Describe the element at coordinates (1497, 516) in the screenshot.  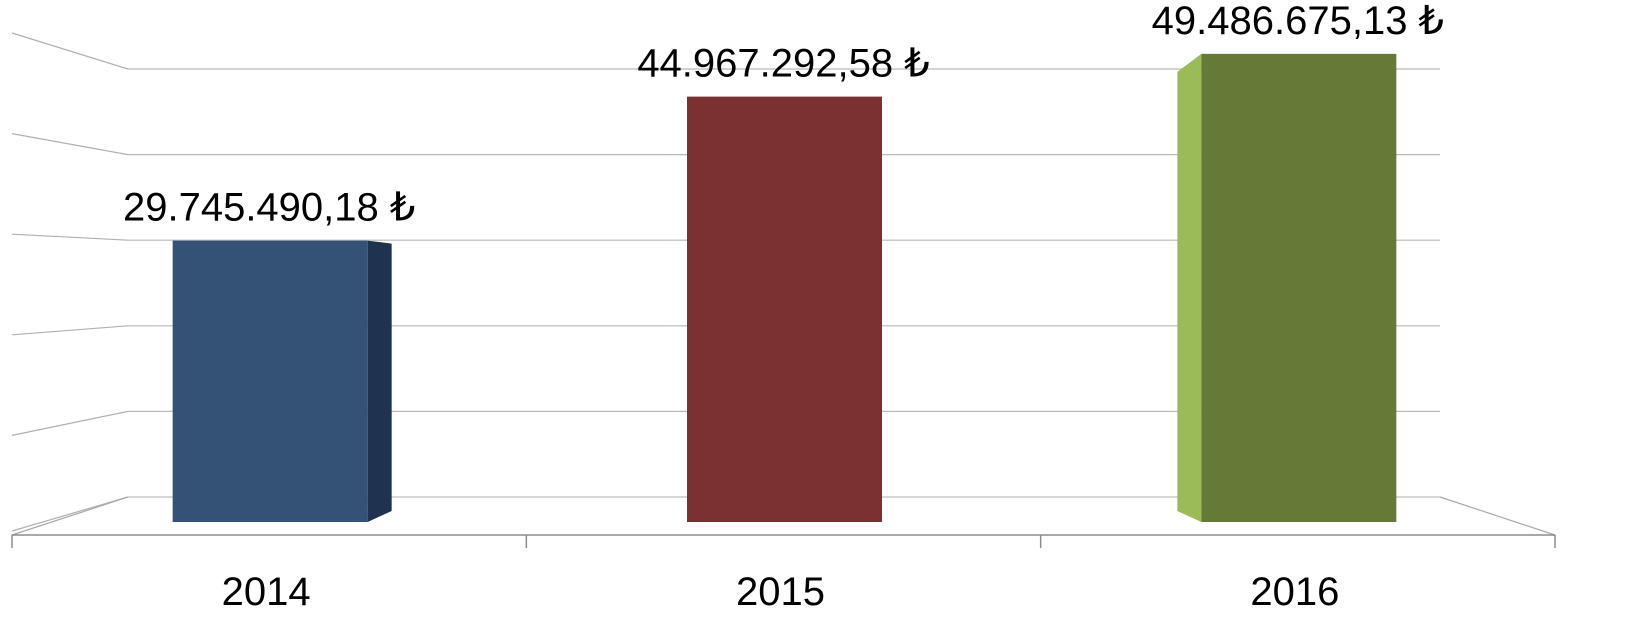
I see `floor-right-edge` at that location.